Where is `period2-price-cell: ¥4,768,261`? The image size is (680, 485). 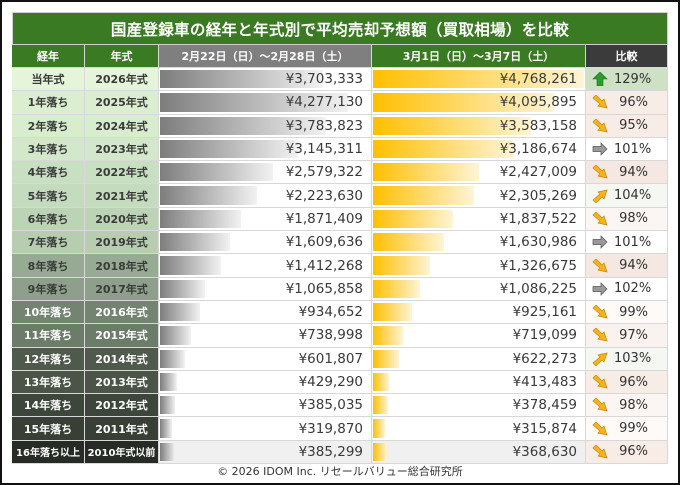 period2-price-cell: ¥4,768,261 is located at coordinates (479, 79).